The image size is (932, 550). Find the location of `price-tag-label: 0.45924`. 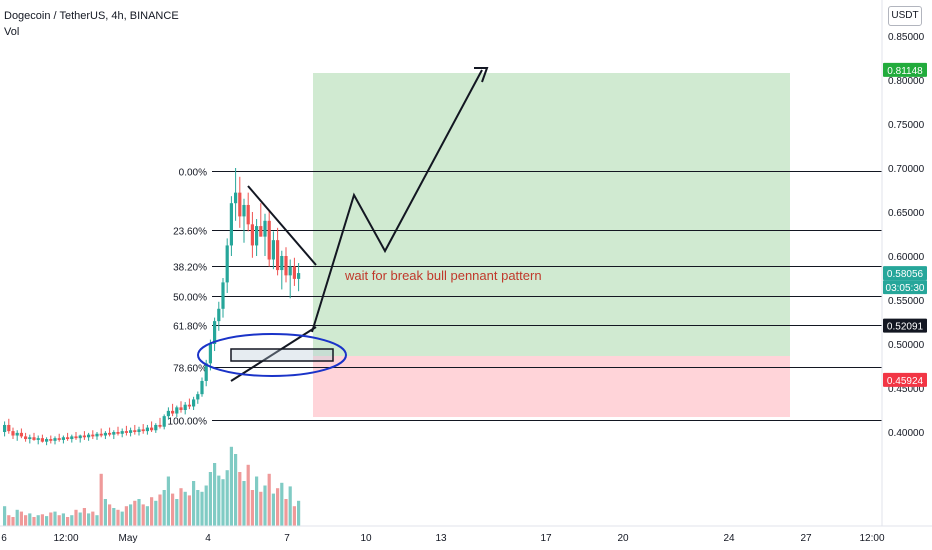

price-tag-label: 0.45924 is located at coordinates (905, 381).